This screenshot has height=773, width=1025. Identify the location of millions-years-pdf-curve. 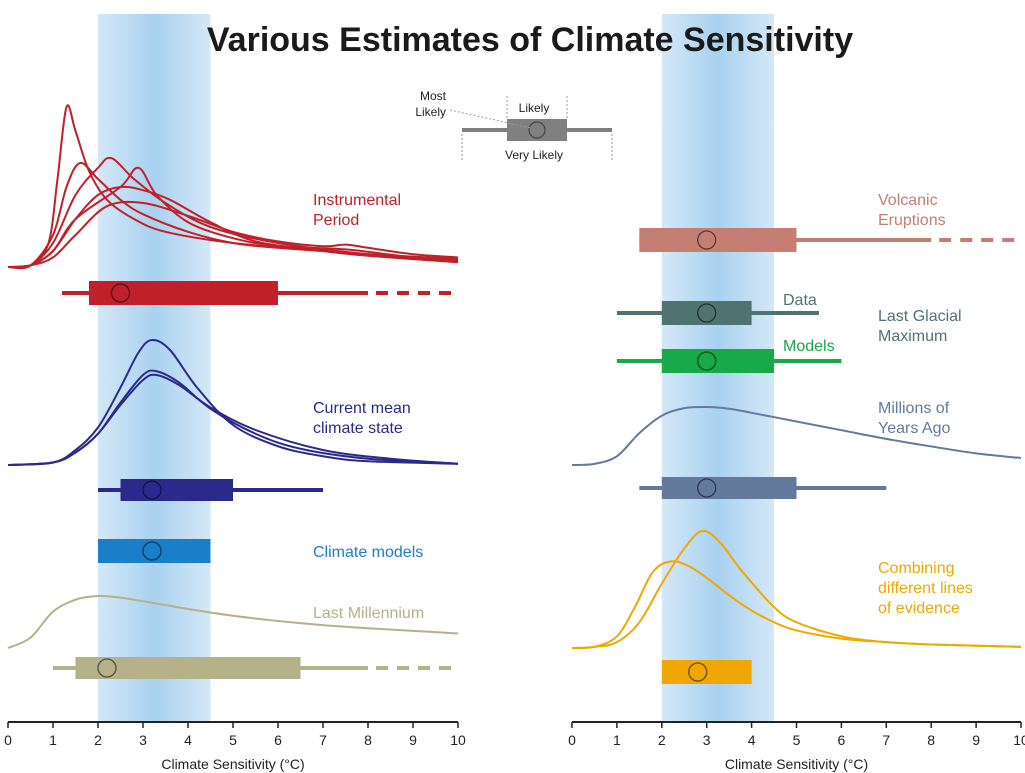
(796, 435).